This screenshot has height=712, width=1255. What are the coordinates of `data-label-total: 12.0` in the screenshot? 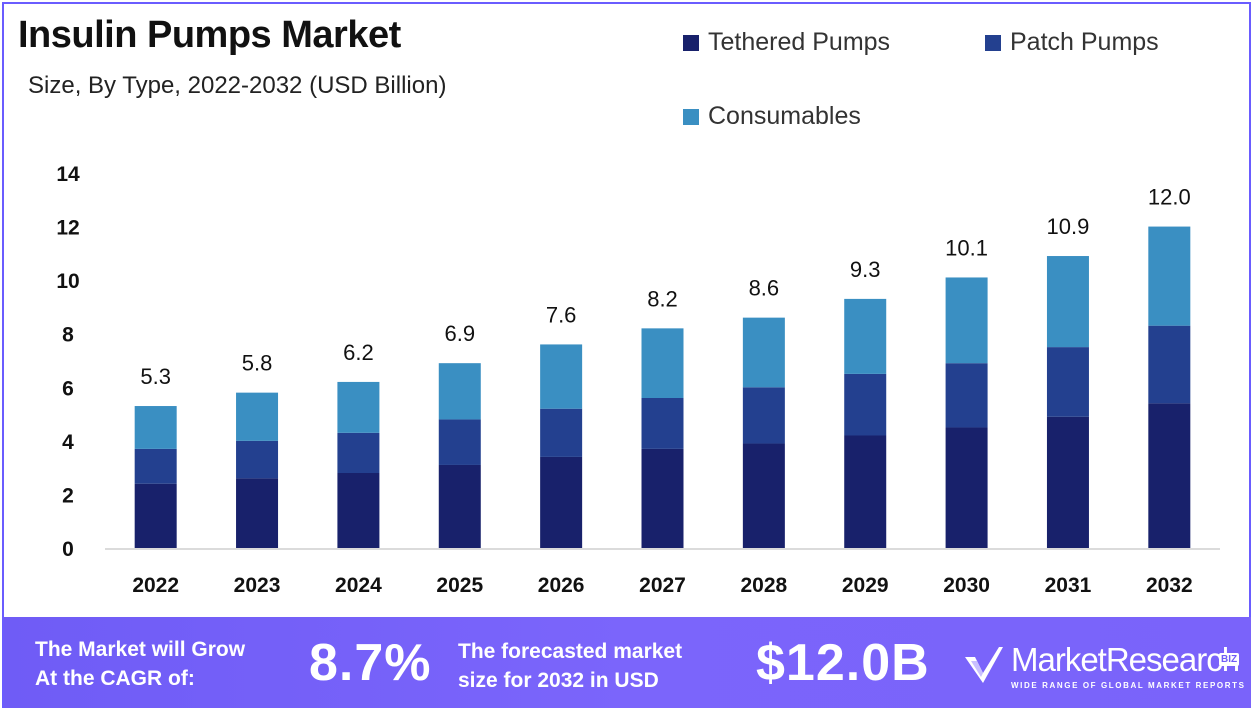 It's located at (1169, 197).